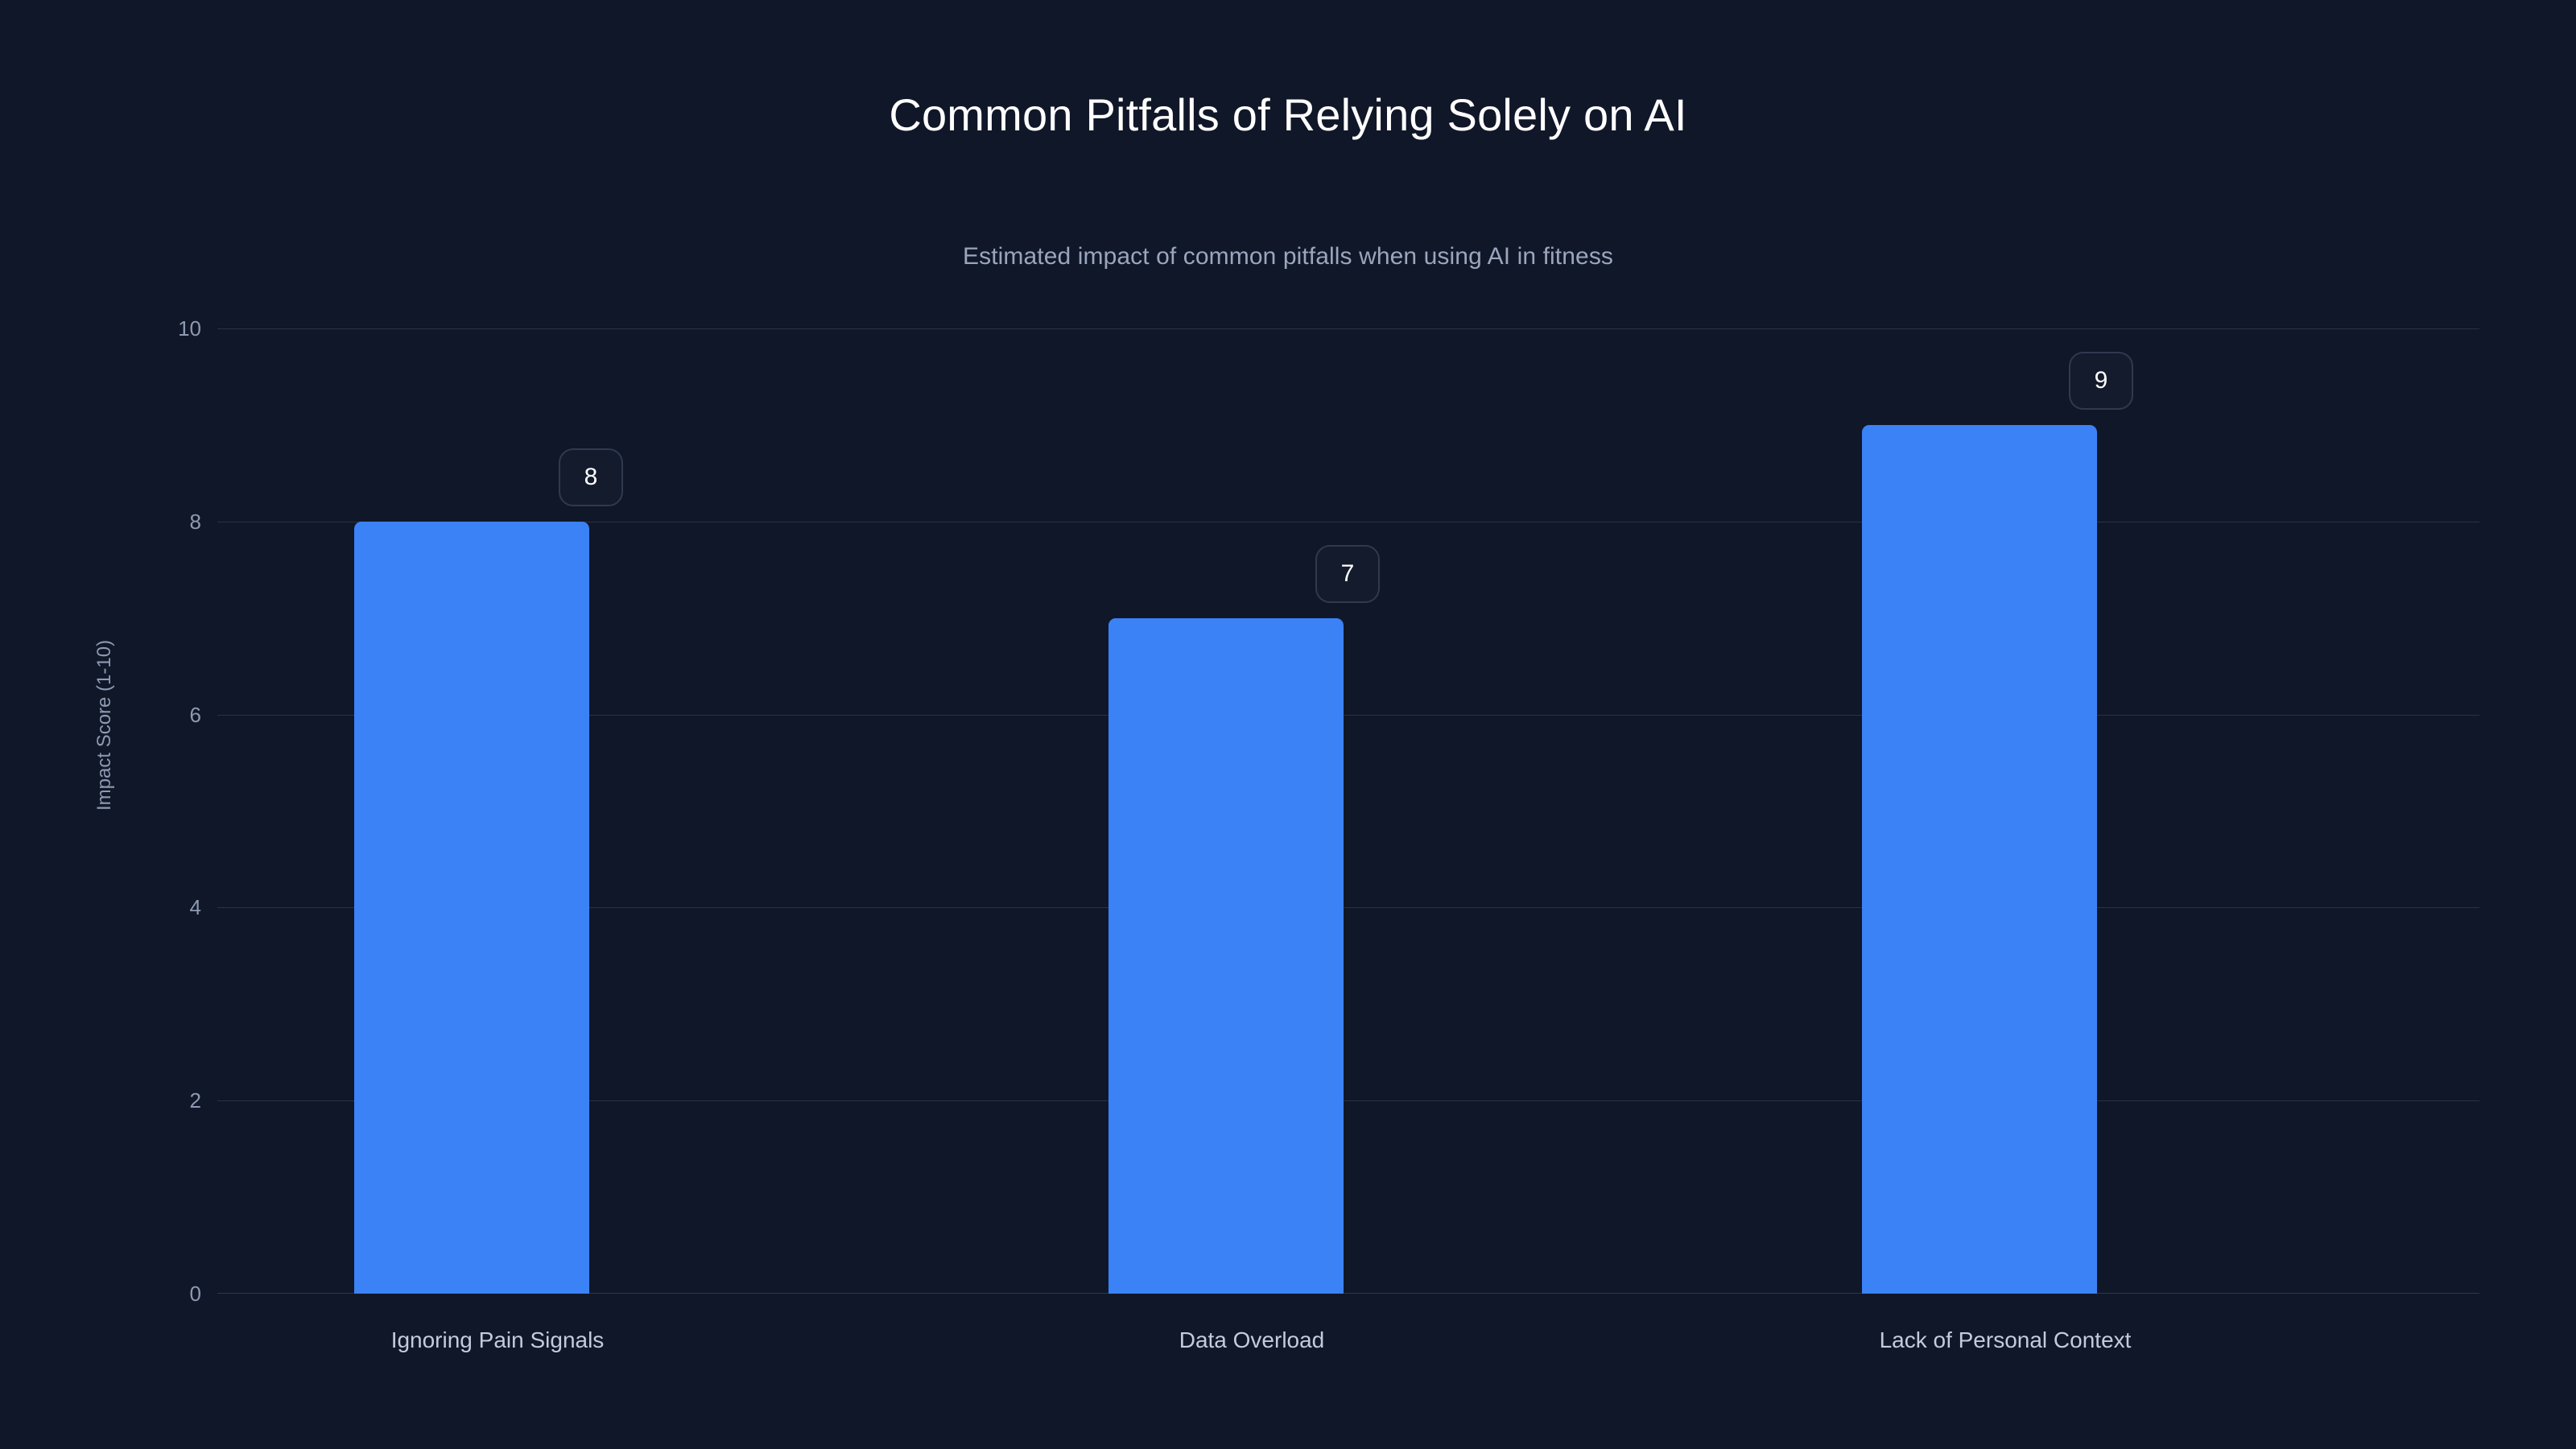  What do you see at coordinates (2101, 381) in the screenshot?
I see `bar-value-badge-lack-of-personal-context: 9` at bounding box center [2101, 381].